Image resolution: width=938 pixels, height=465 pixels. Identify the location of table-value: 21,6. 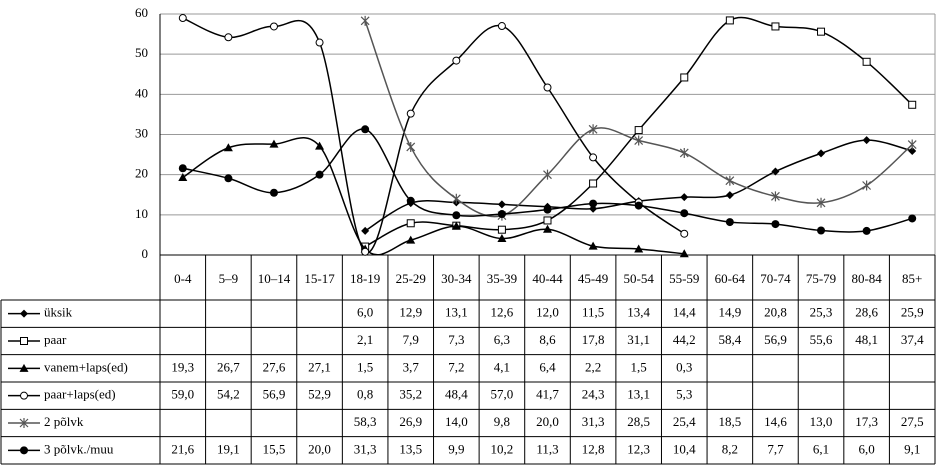
(182, 448).